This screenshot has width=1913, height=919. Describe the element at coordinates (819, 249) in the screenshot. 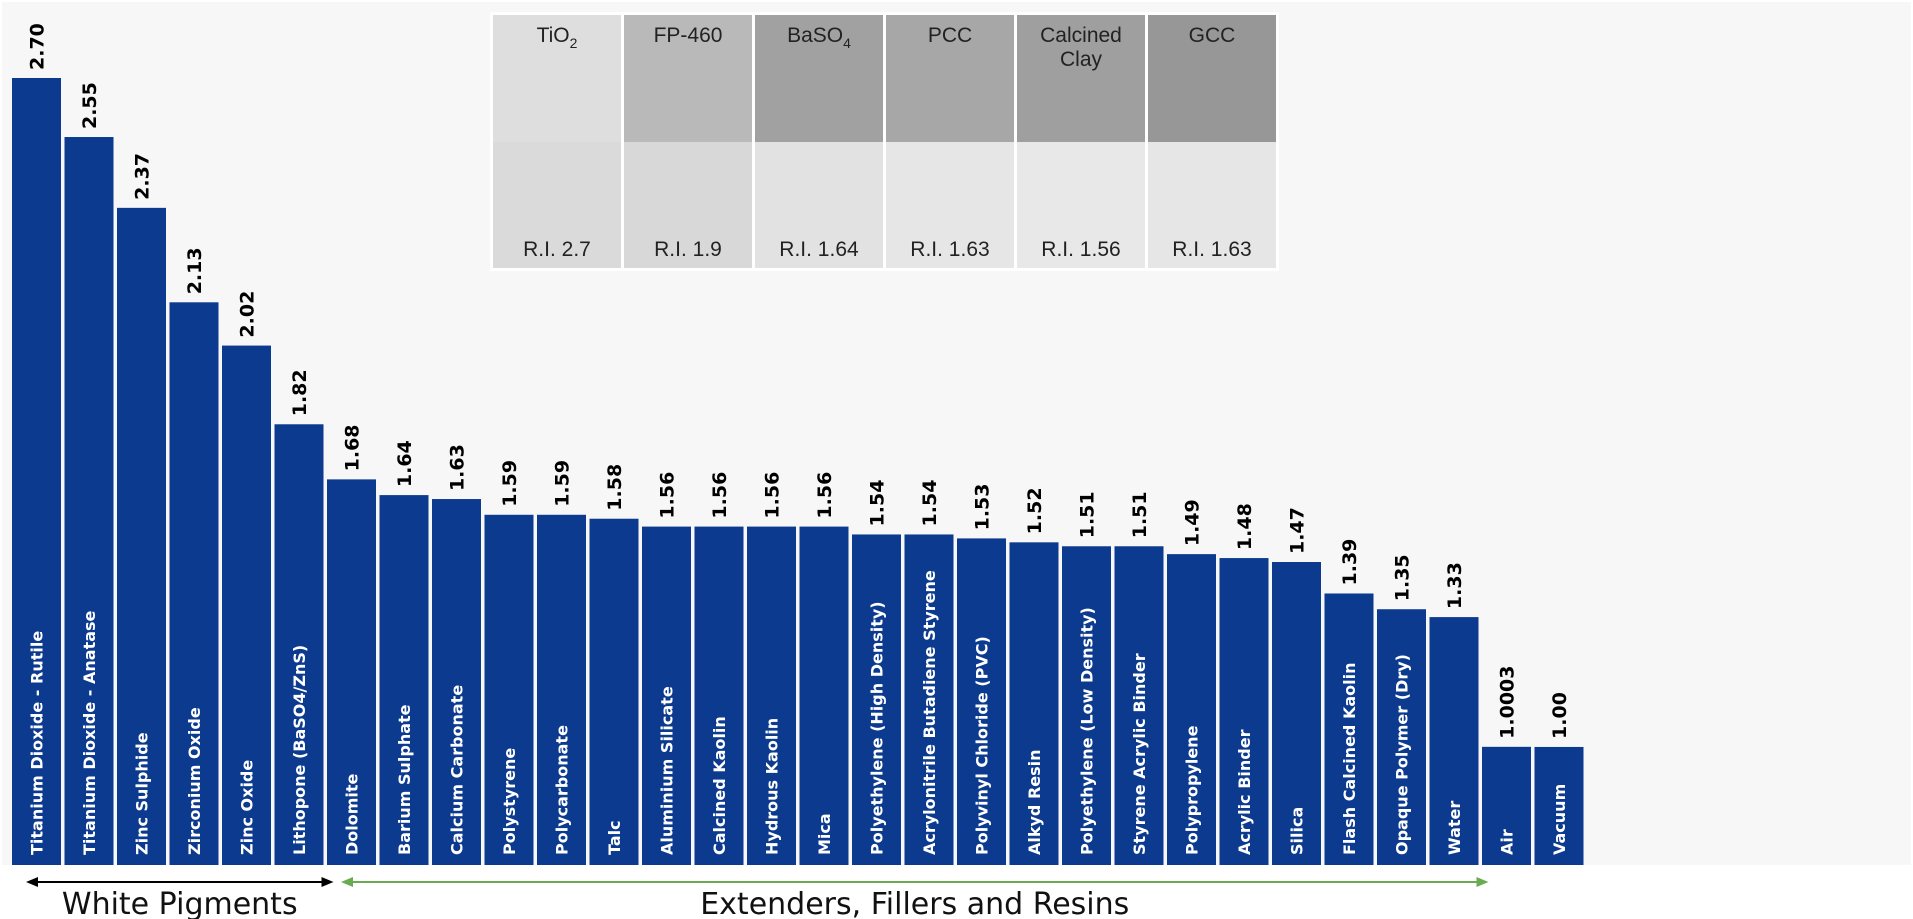

I see `swatch-ri: R.I. 1.64` at that location.